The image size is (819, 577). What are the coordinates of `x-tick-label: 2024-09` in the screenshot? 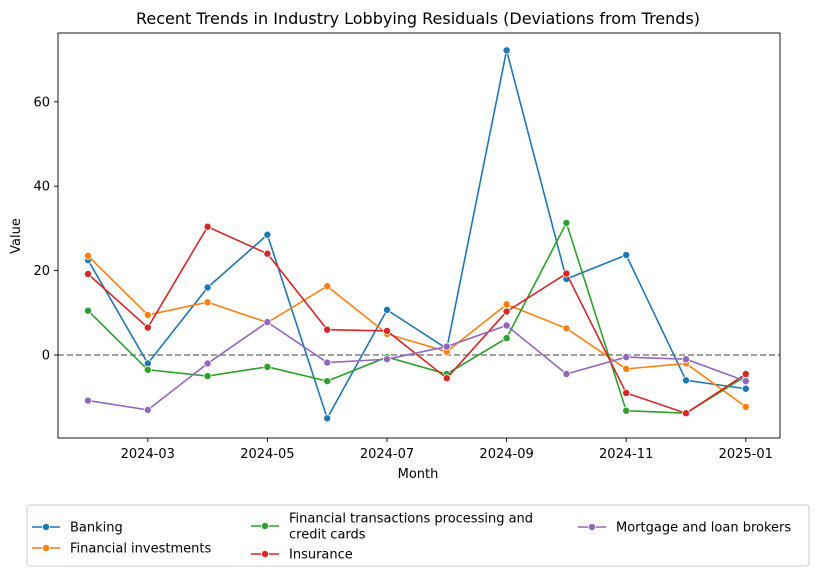 It's located at (506, 454).